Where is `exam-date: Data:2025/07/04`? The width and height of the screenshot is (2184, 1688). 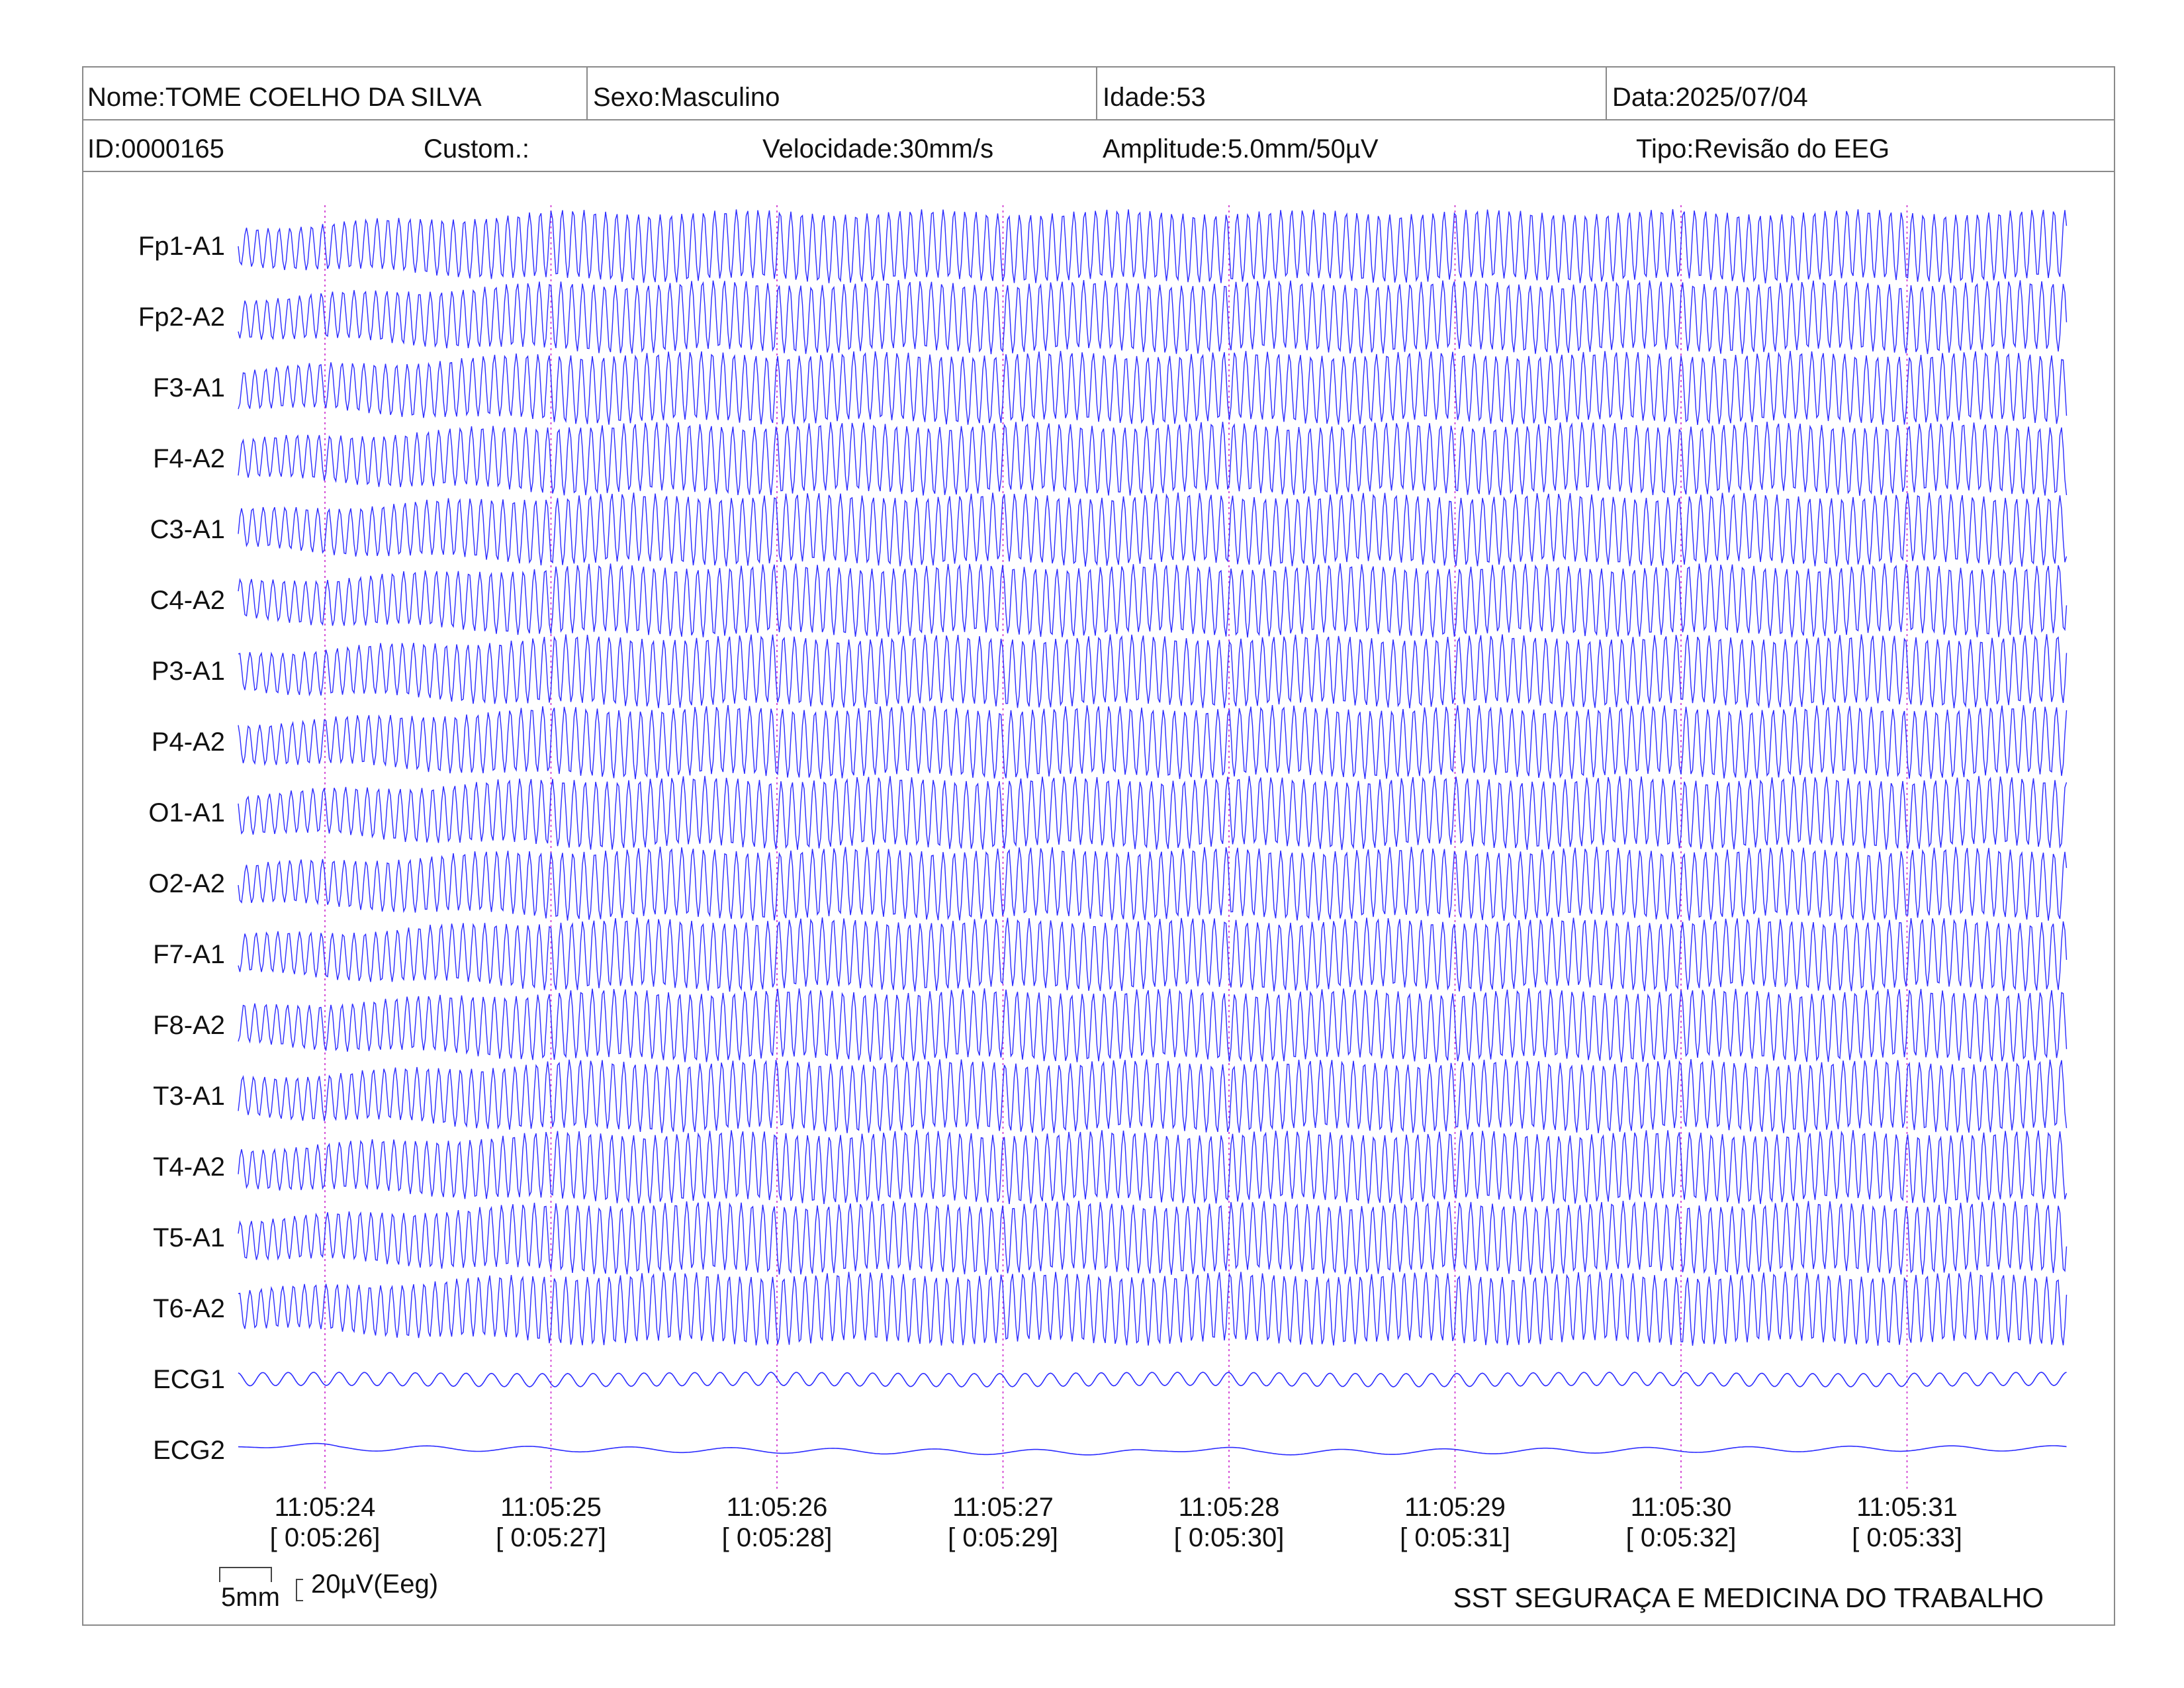 exam-date: Data:2025/07/04 is located at coordinates (1710, 97).